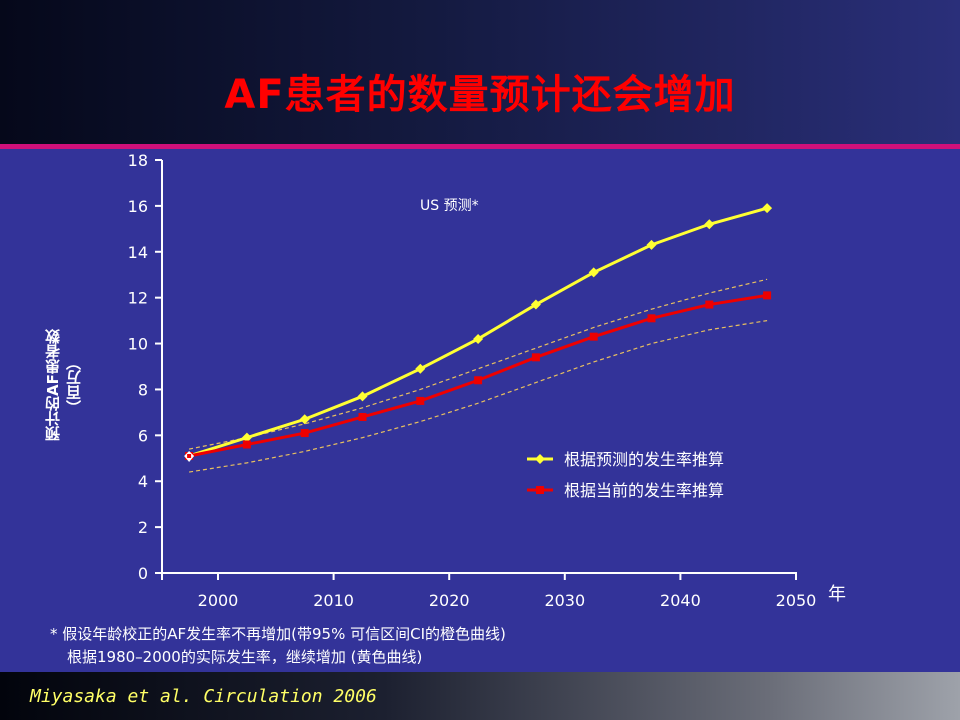  I want to click on citation: Miyasaka et al. Circulation 2006, so click(203, 696).